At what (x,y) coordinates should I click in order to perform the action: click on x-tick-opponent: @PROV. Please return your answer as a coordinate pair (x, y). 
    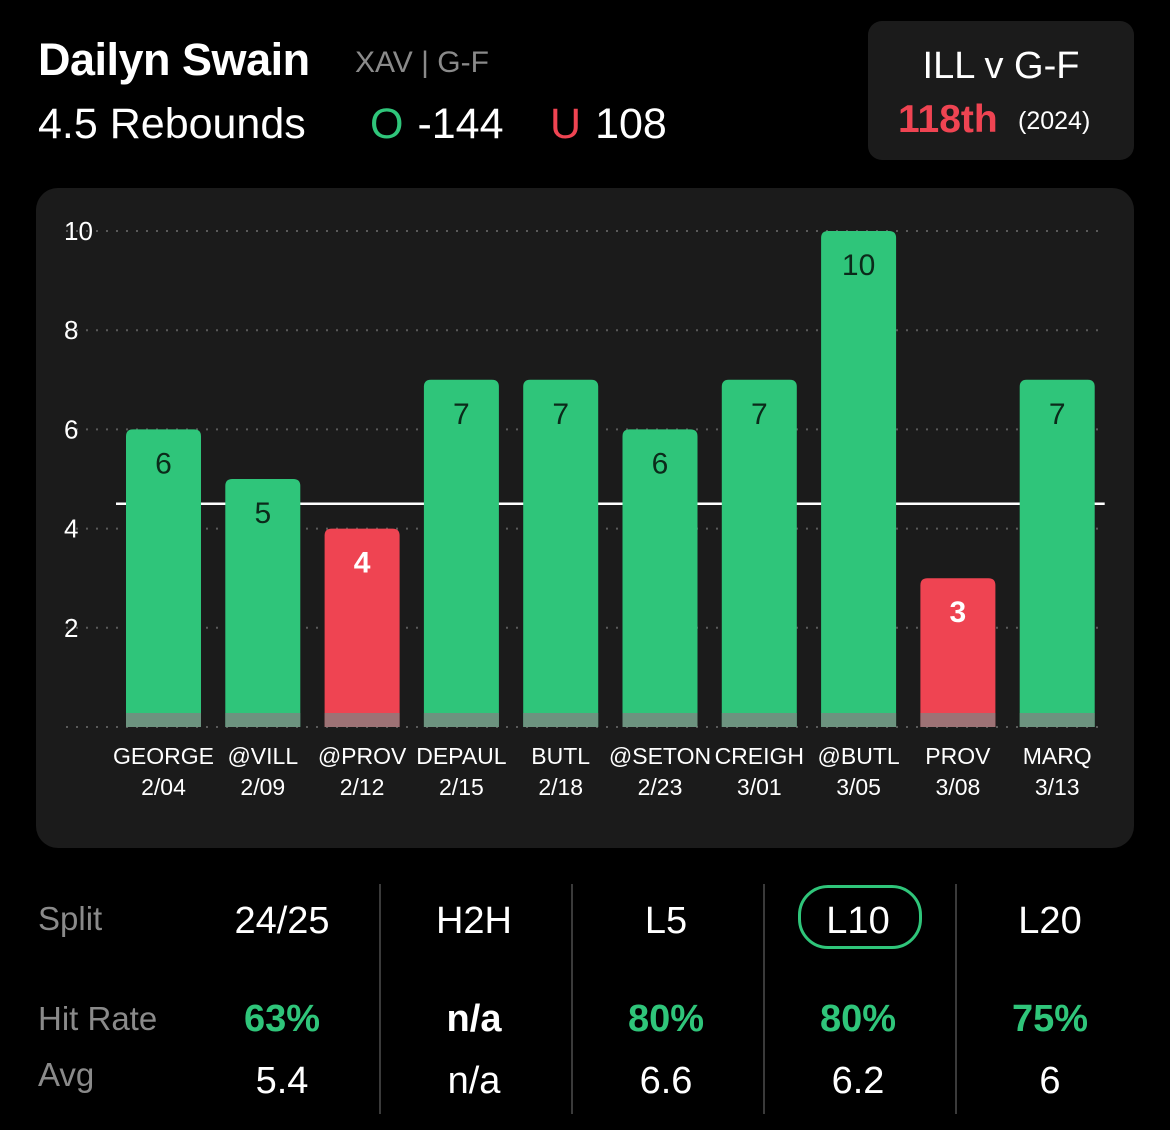
    Looking at the image, I should click on (362, 756).